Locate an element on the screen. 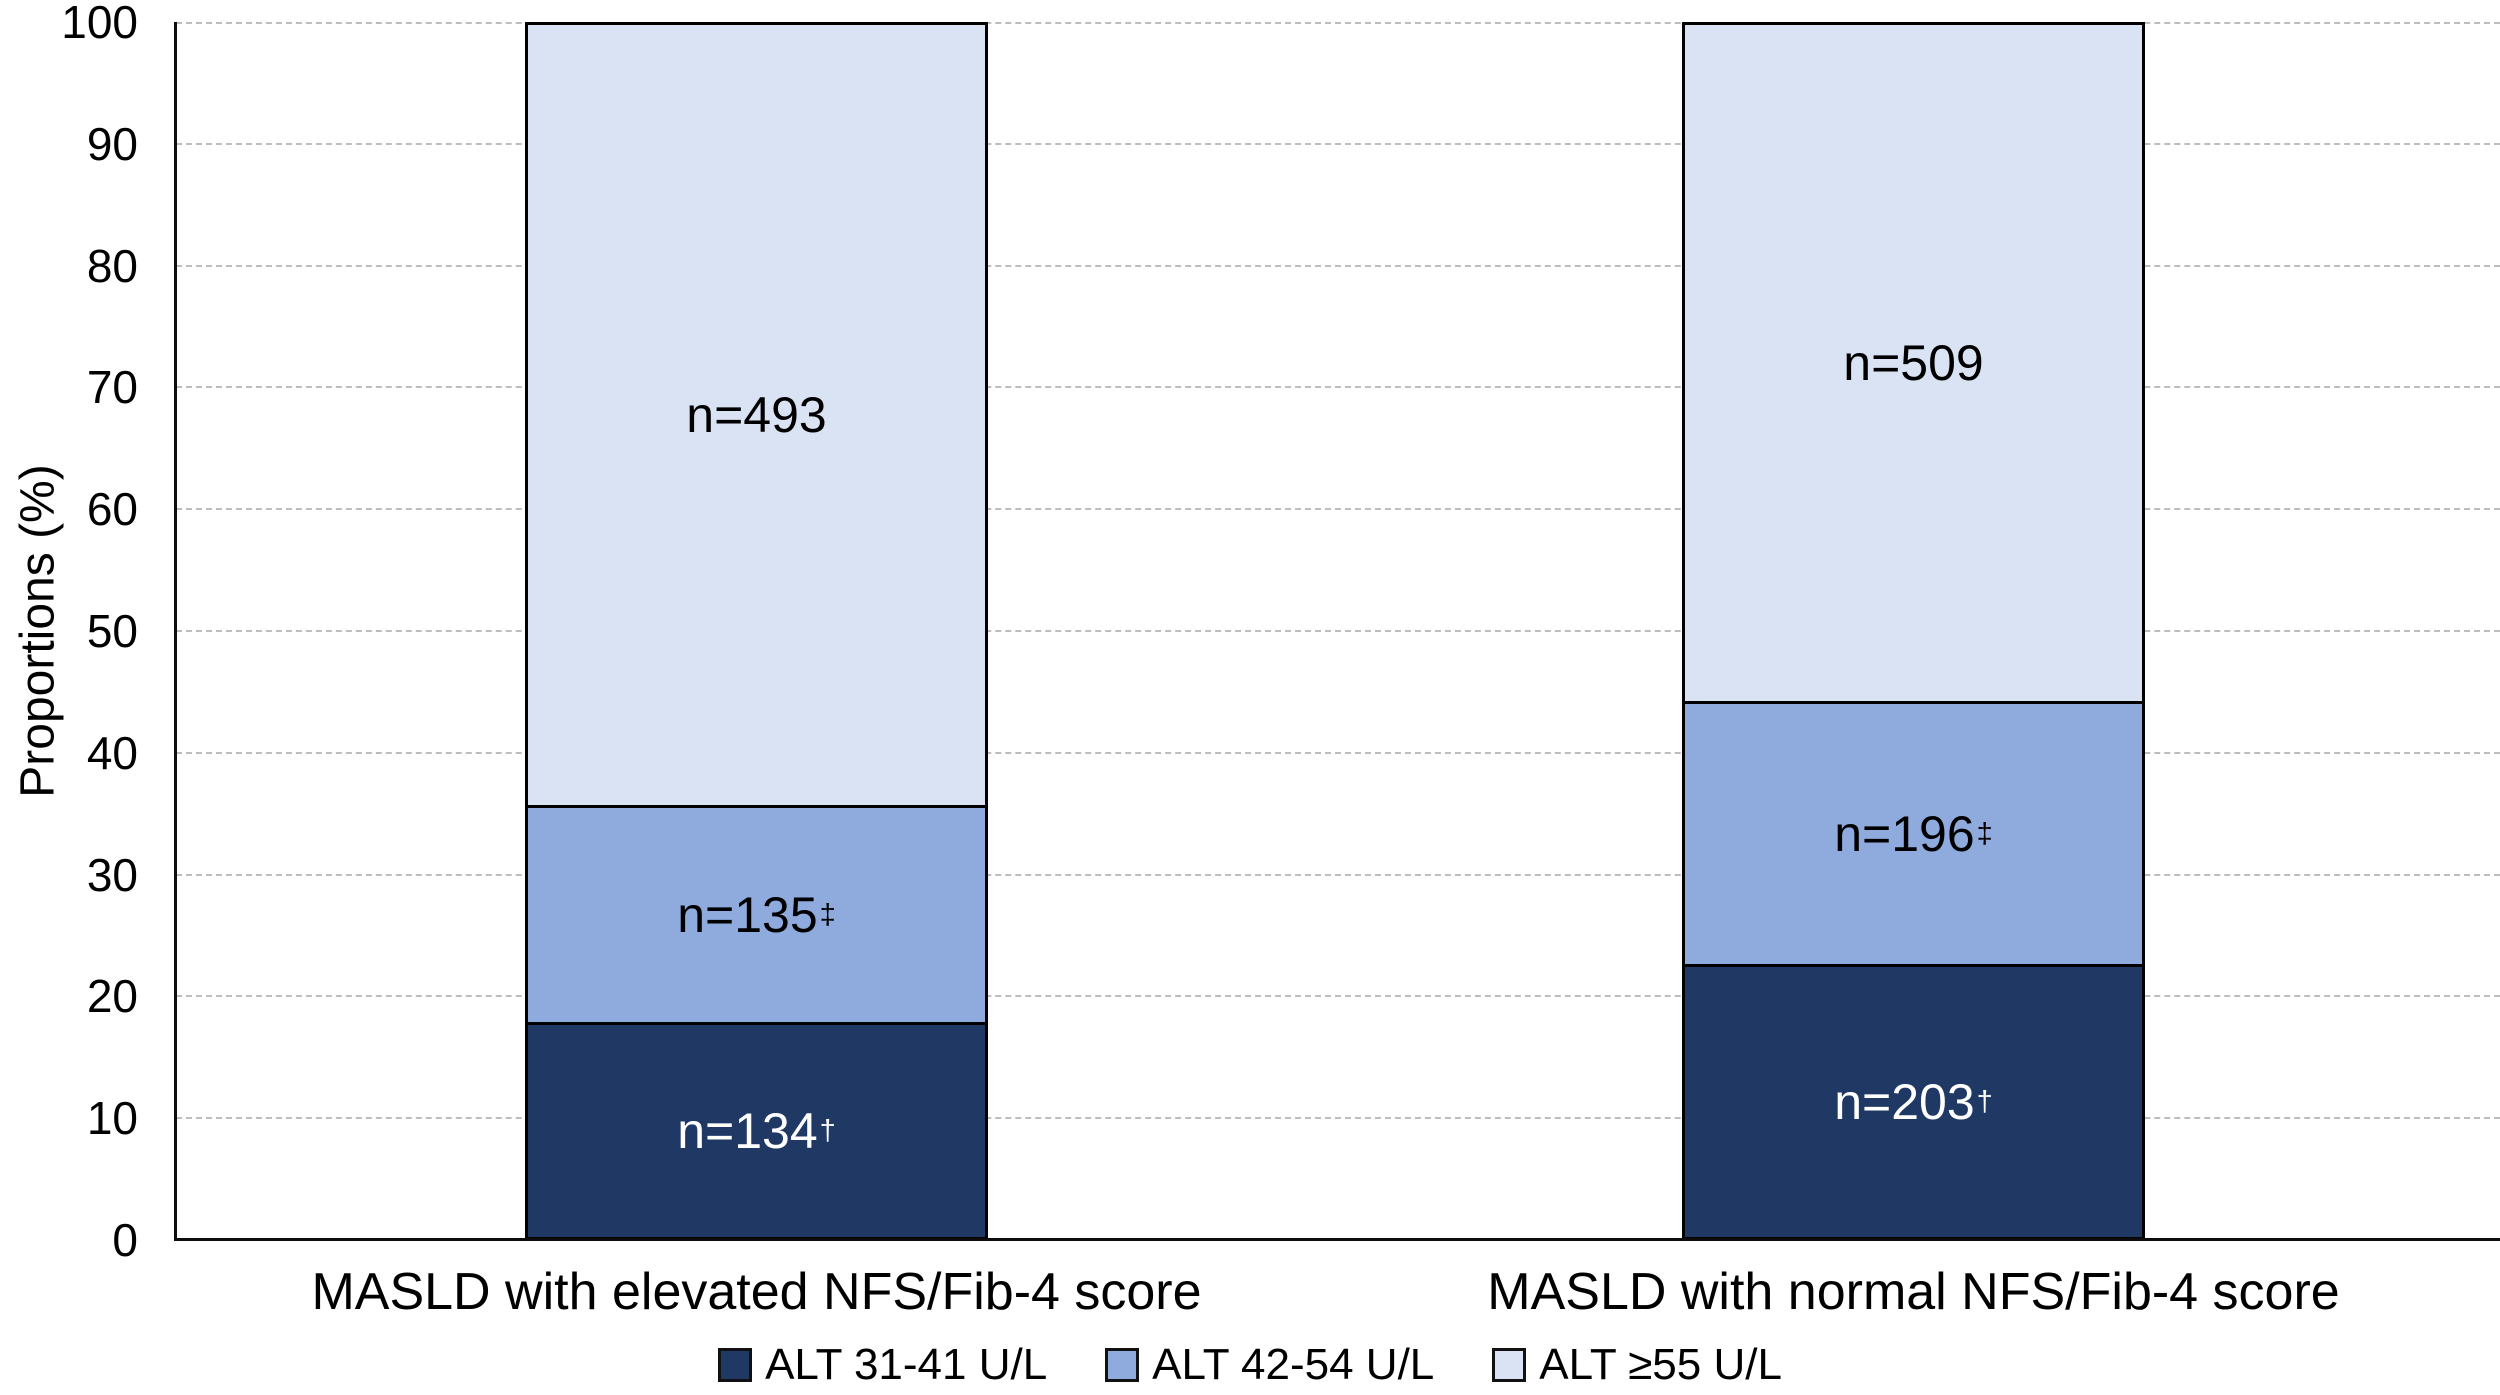 The height and width of the screenshot is (1395, 2500). segment-count-label: n=493 is located at coordinates (756, 415).